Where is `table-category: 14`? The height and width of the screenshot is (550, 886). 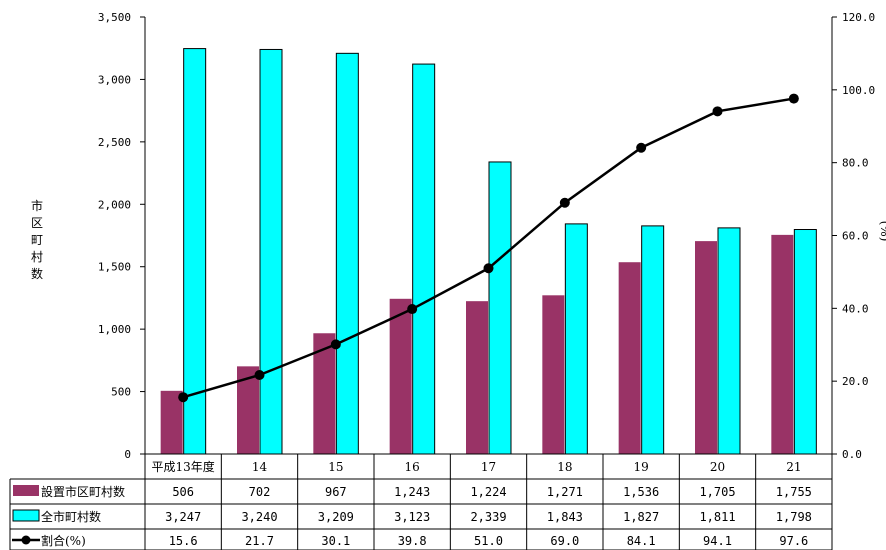 table-category: 14 is located at coordinates (260, 467).